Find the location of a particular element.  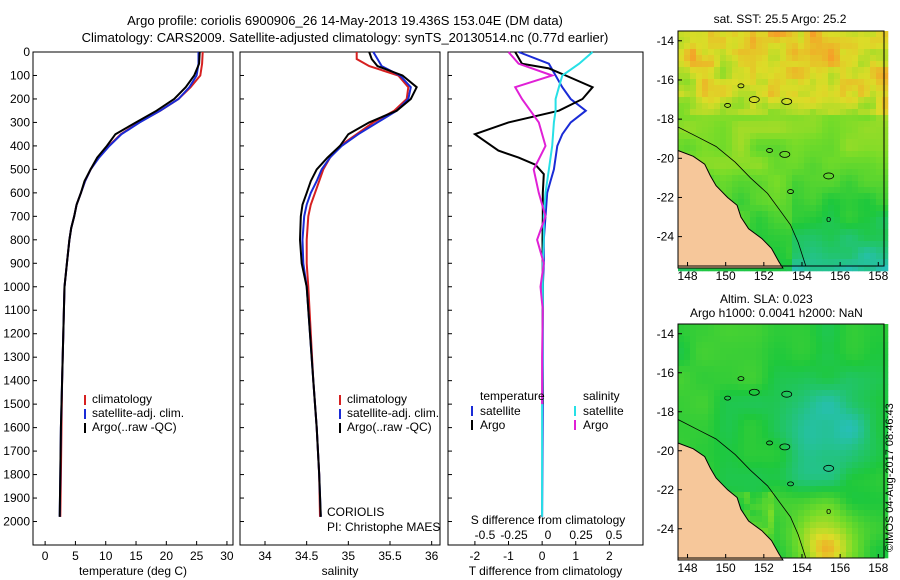

legend-label-climatology: climatology is located at coordinates (122, 399).